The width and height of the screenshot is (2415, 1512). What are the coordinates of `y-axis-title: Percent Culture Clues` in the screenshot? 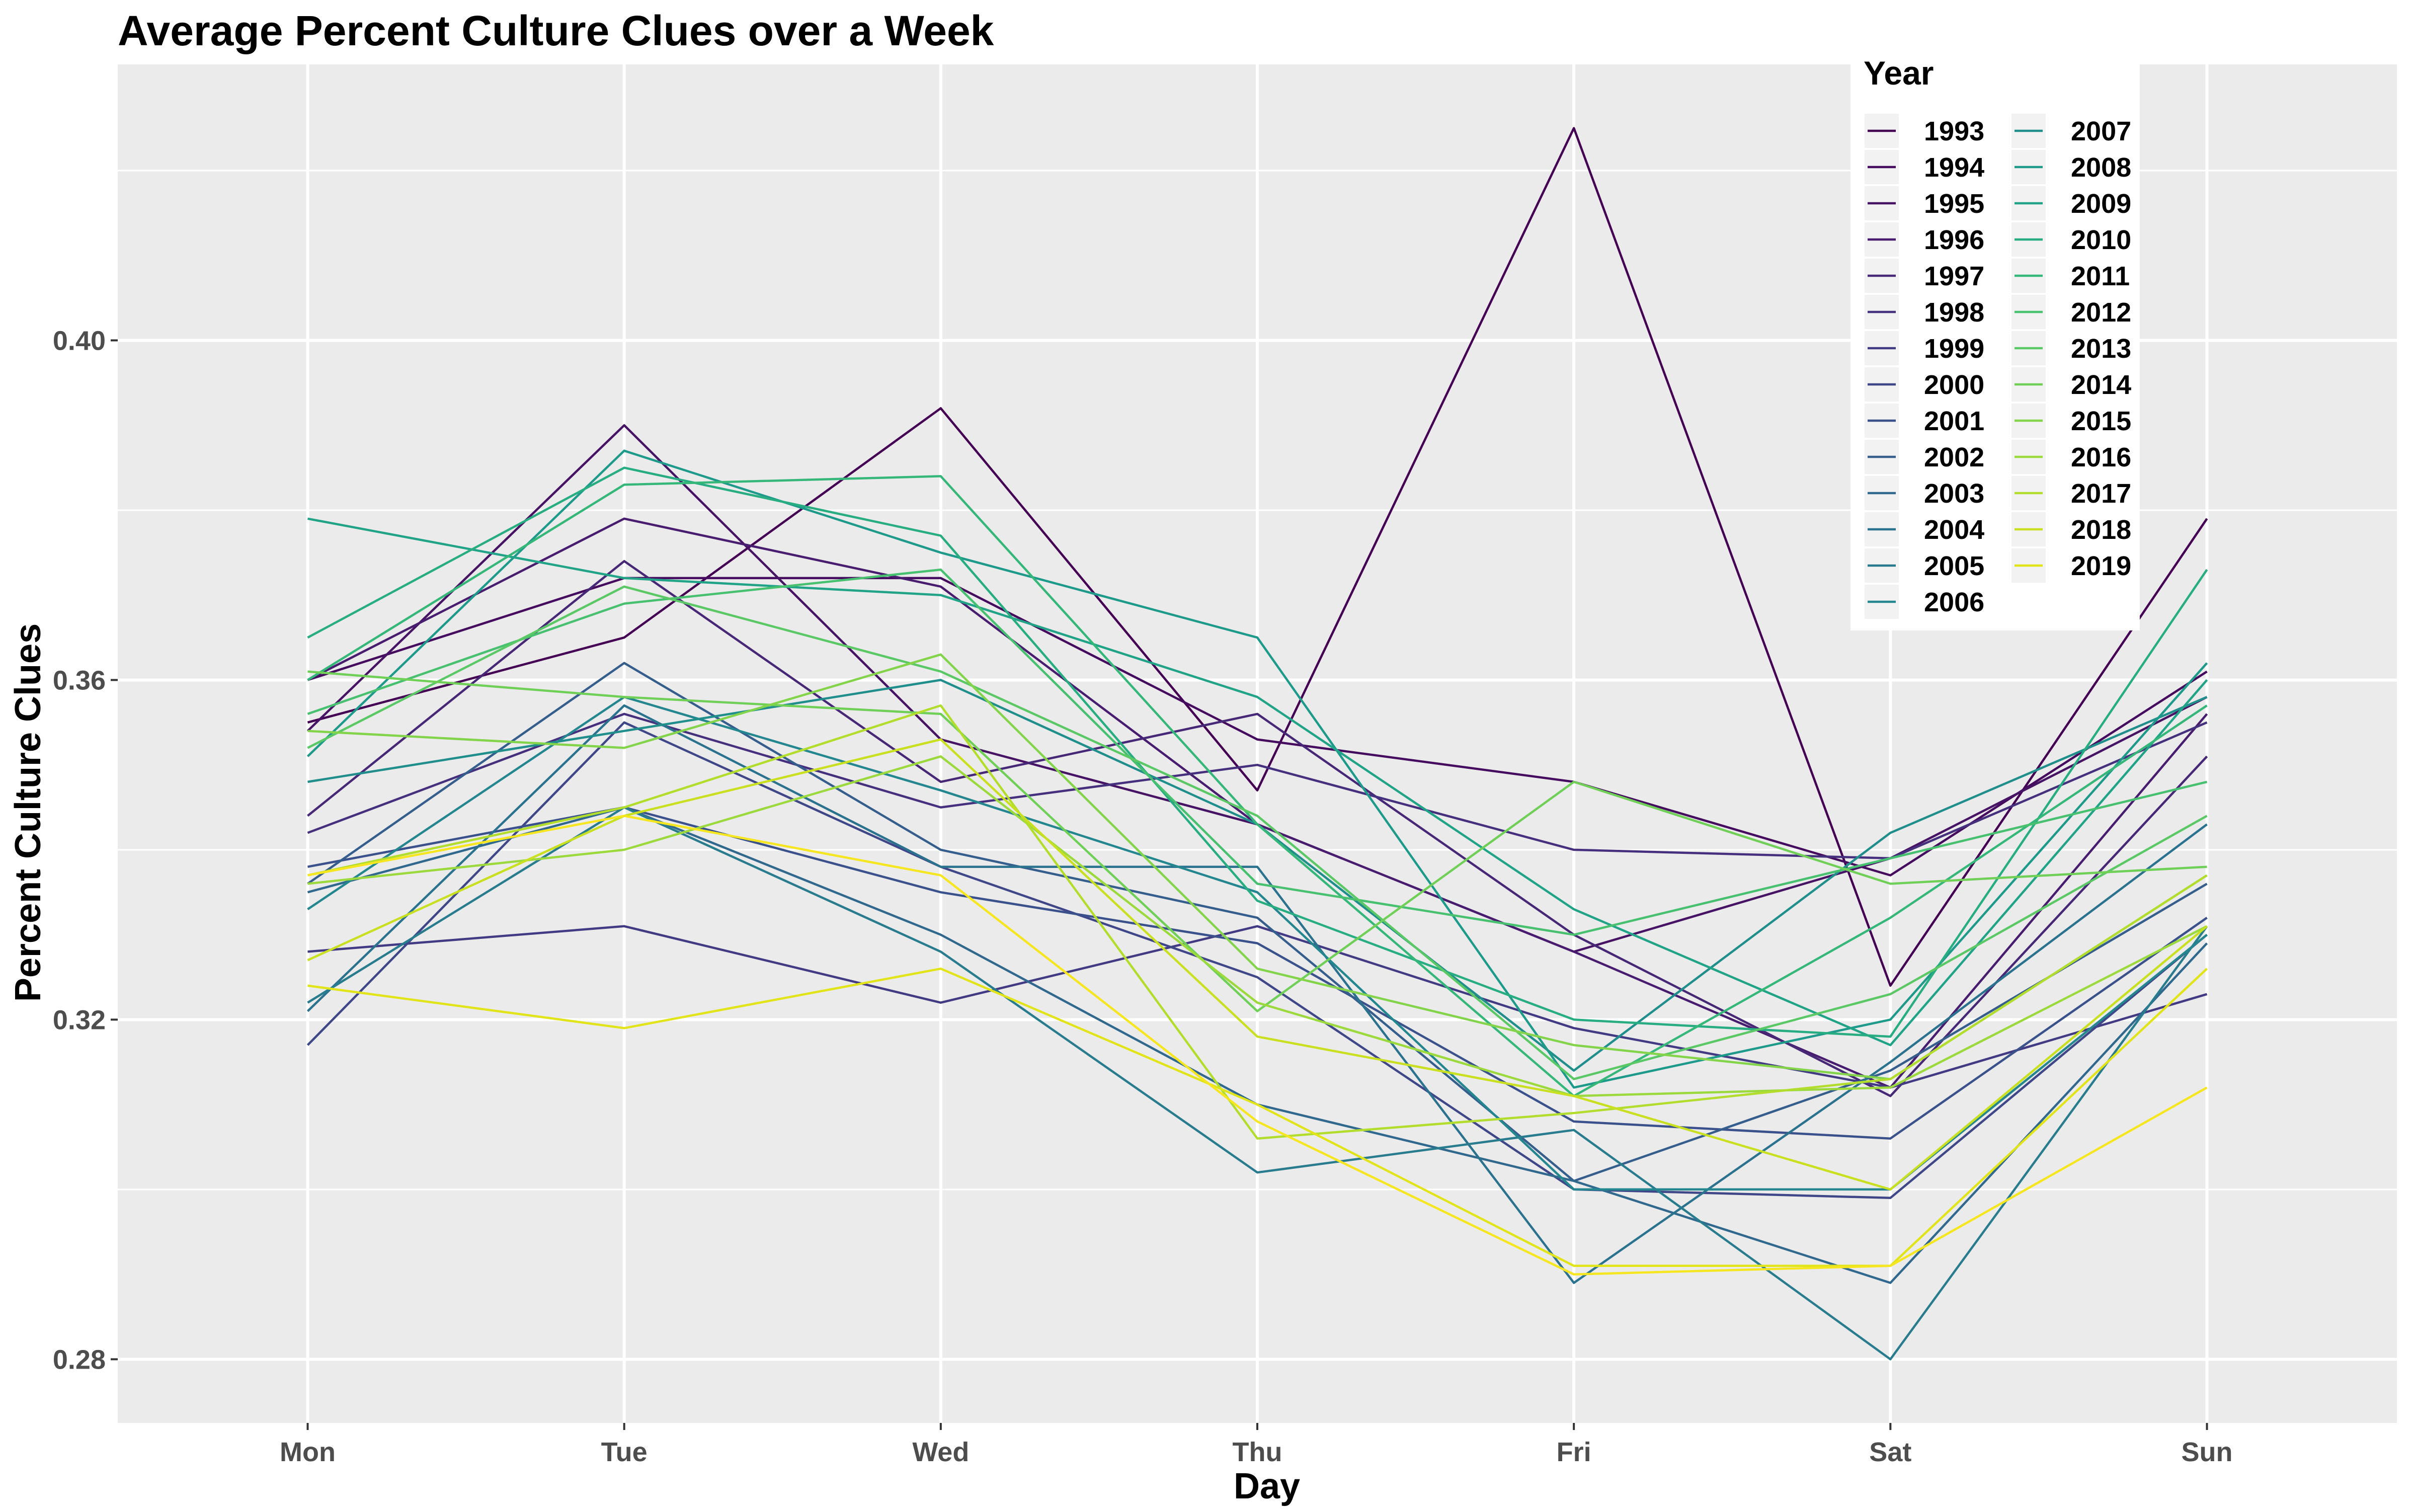 It's located at (28, 812).